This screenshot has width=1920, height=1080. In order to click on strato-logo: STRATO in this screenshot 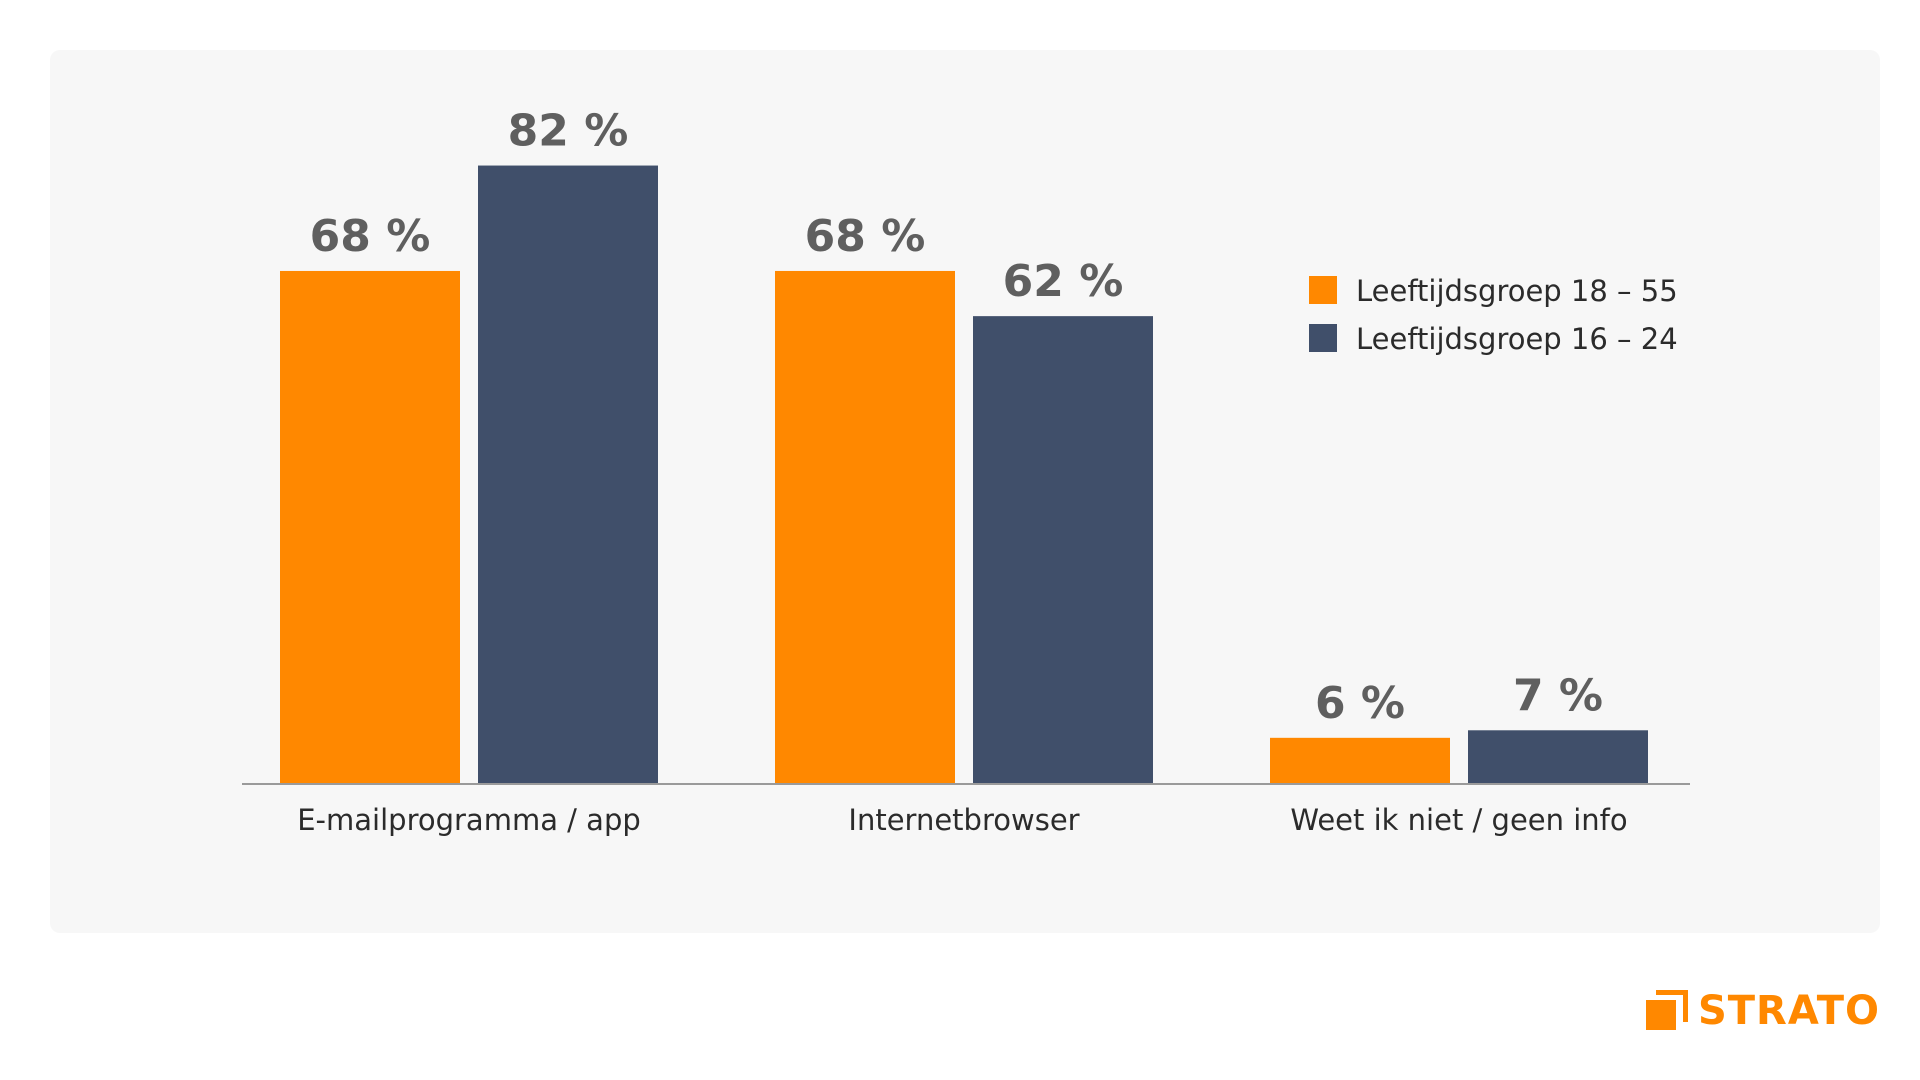, I will do `click(1762, 1011)`.